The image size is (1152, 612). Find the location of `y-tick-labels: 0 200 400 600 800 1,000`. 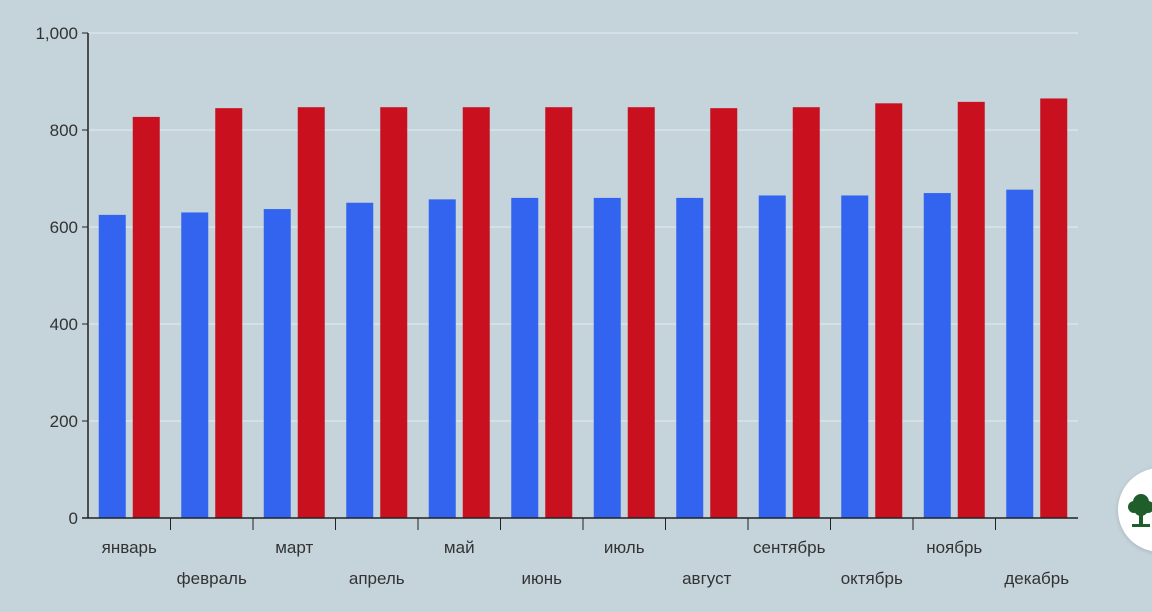

y-tick-labels: 0 200 400 600 800 1,000 is located at coordinates (56, 276).